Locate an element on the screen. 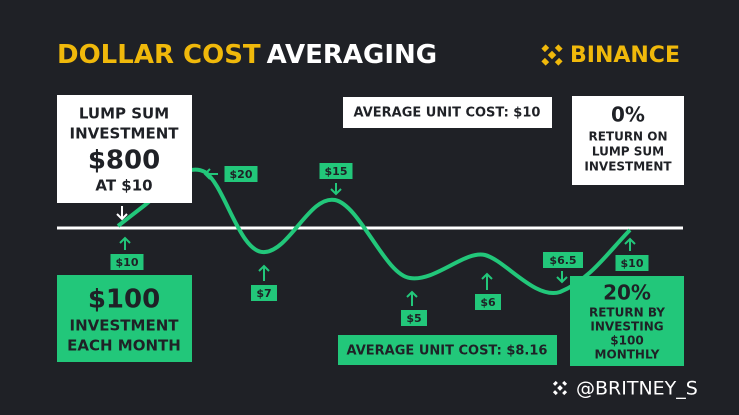 The image size is (739, 415). lump-return-box is located at coordinates (628, 140).